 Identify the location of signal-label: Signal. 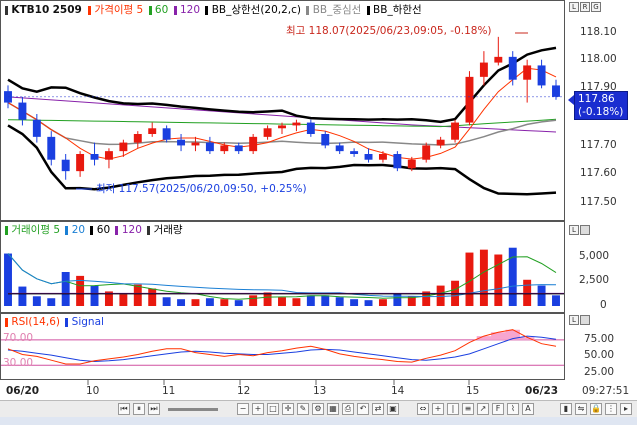
(87, 322).